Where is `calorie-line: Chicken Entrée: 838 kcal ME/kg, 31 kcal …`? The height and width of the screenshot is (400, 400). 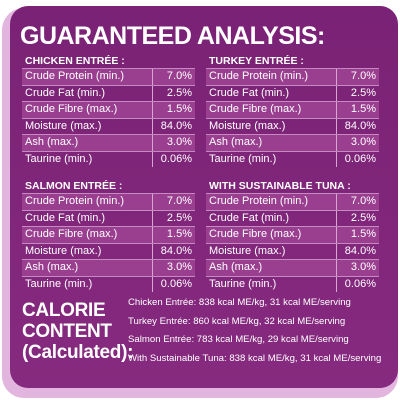 calorie-line: Chicken Entrée: 838 kcal ME/kg, 31 kcal … is located at coordinates (239, 302).